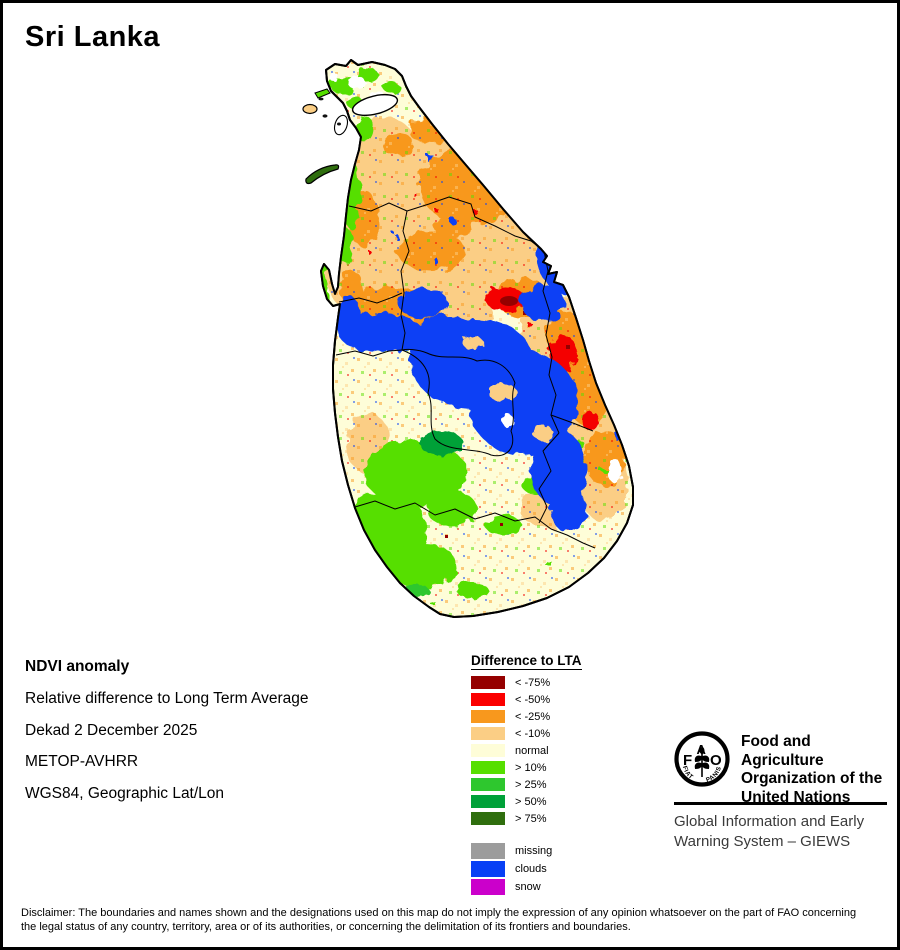 Image resolution: width=900 pixels, height=950 pixels. I want to click on district-boundaries, so click(465, 372).